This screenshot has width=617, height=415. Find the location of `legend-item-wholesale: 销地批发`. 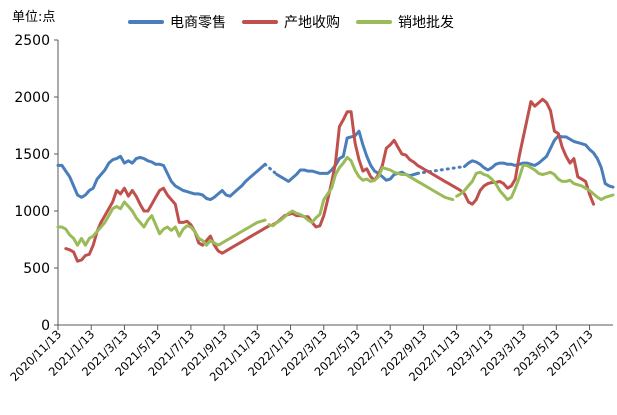

legend-item-wholesale: 销地批发 is located at coordinates (405, 22).